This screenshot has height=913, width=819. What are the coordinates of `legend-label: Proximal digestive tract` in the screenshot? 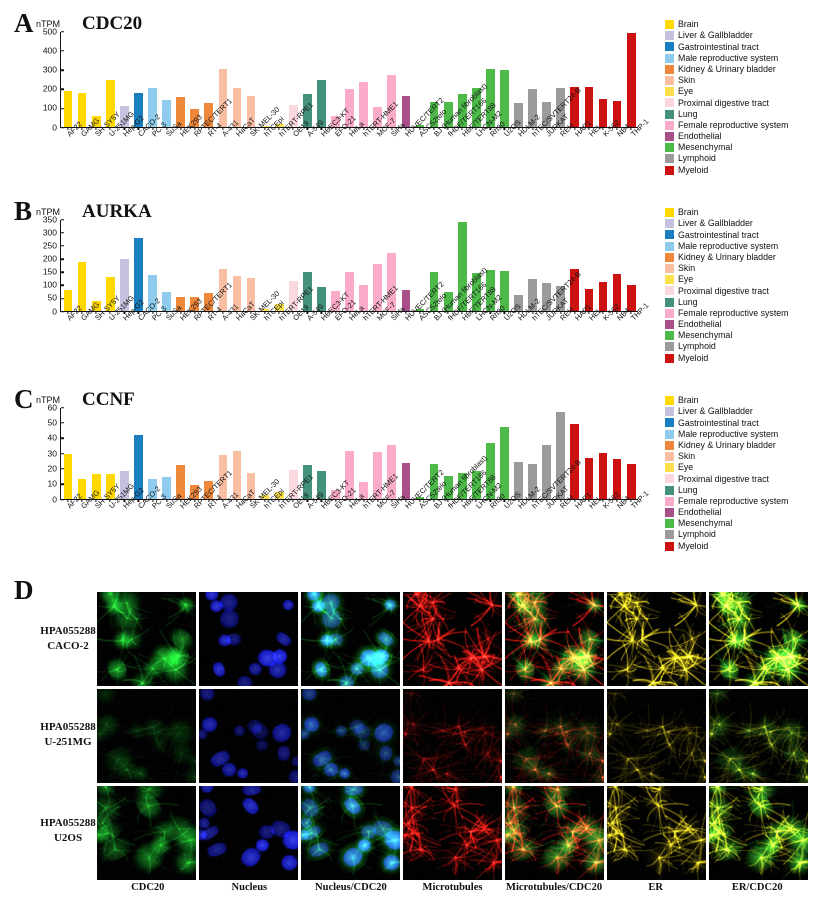 It's located at (723, 102).